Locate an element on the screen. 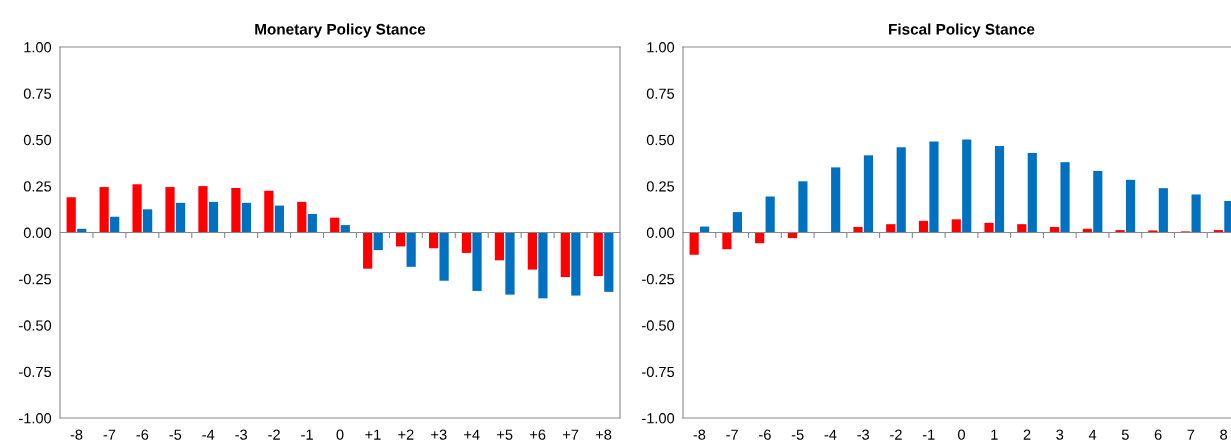  chart-title: Monetary Policy Stance is located at coordinates (340, 30).